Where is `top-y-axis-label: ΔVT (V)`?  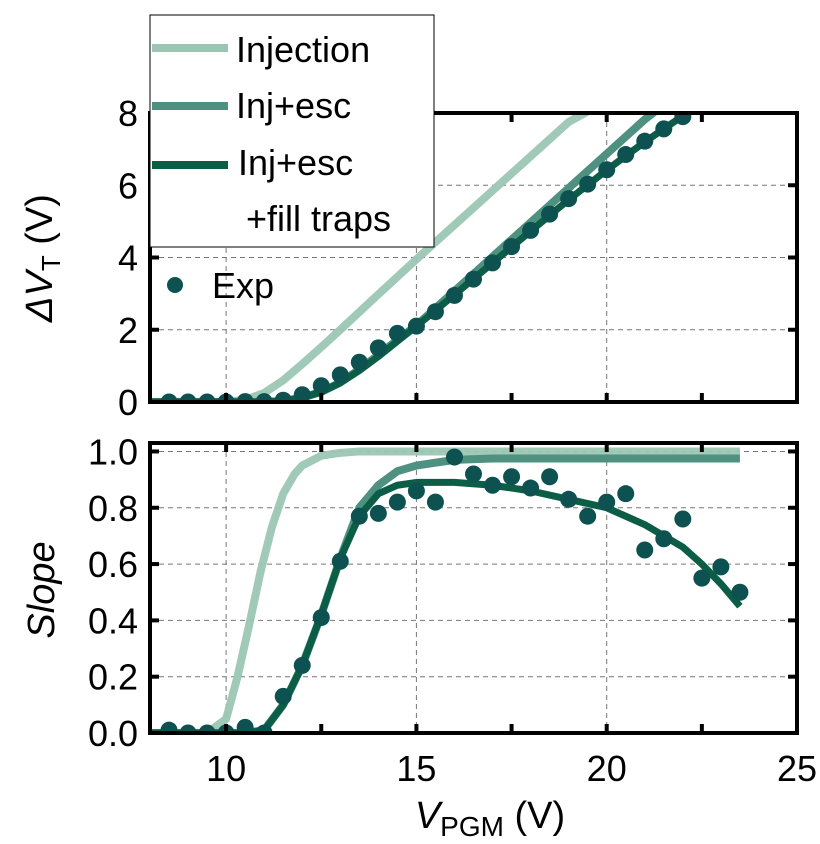
top-y-axis-label: ΔVT (V) is located at coordinates (42, 258).